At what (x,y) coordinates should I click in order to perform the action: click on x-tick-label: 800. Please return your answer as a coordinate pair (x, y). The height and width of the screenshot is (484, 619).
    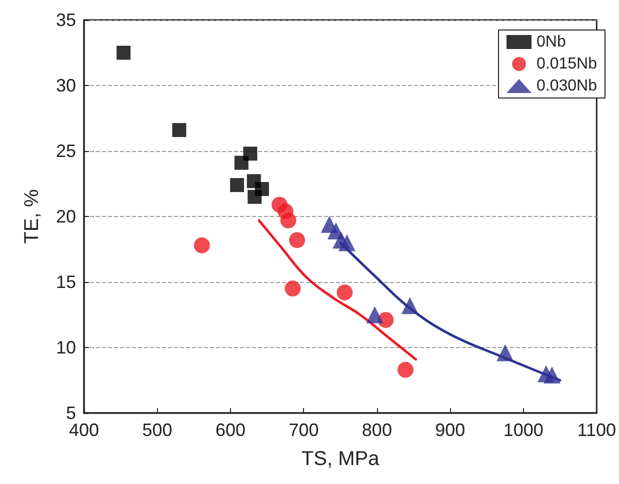
    Looking at the image, I should click on (377, 430).